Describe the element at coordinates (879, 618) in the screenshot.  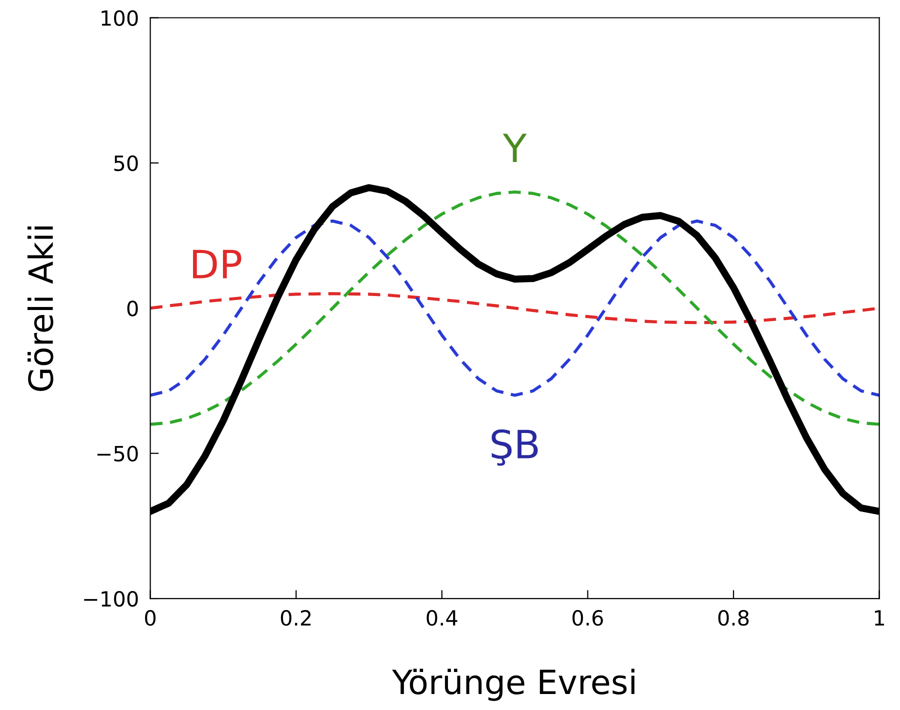
I see `x-tick-label: 1` at that location.